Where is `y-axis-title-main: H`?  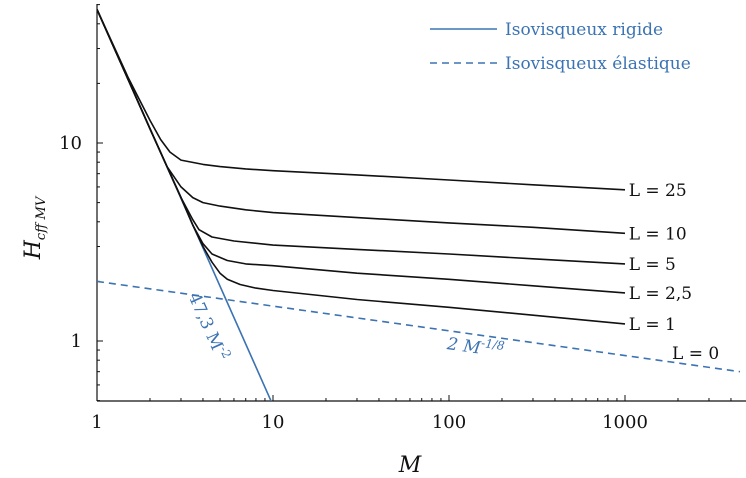
y-axis-title-main: H is located at coordinates (33, 249).